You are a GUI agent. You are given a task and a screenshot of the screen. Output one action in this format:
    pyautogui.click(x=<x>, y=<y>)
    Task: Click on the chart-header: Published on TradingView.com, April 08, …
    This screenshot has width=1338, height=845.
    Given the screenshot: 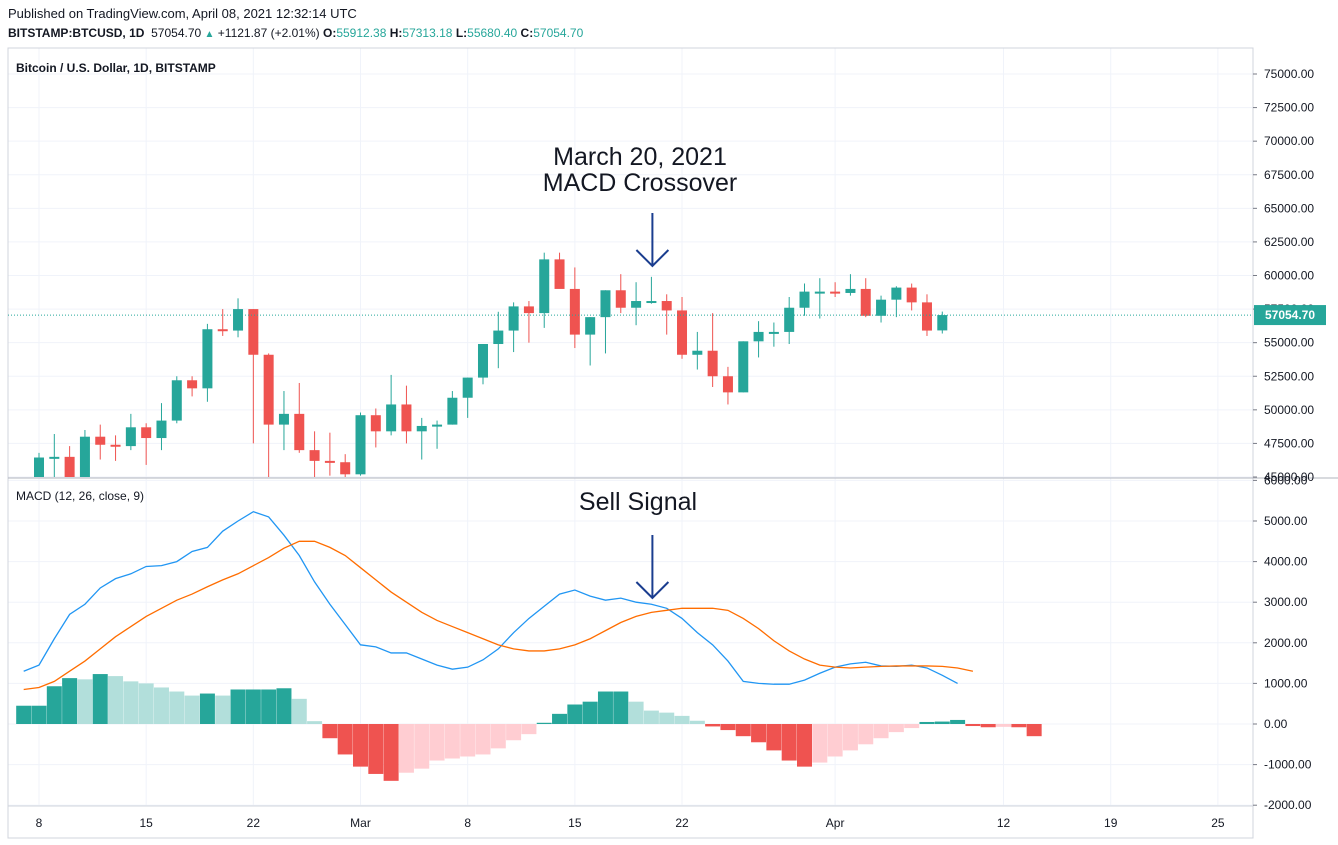 What is the action you would take?
    pyautogui.click(x=669, y=24)
    